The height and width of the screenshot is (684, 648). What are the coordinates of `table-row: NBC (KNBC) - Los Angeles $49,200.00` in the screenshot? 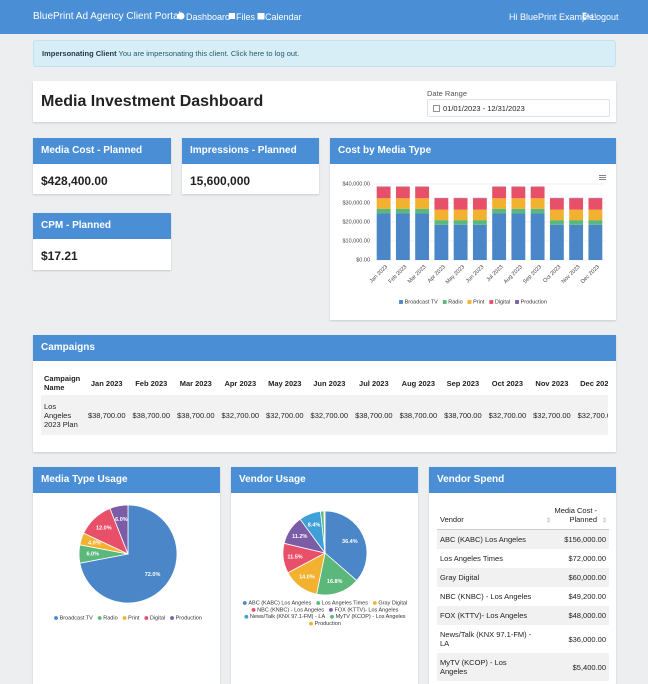 It's located at (523, 596).